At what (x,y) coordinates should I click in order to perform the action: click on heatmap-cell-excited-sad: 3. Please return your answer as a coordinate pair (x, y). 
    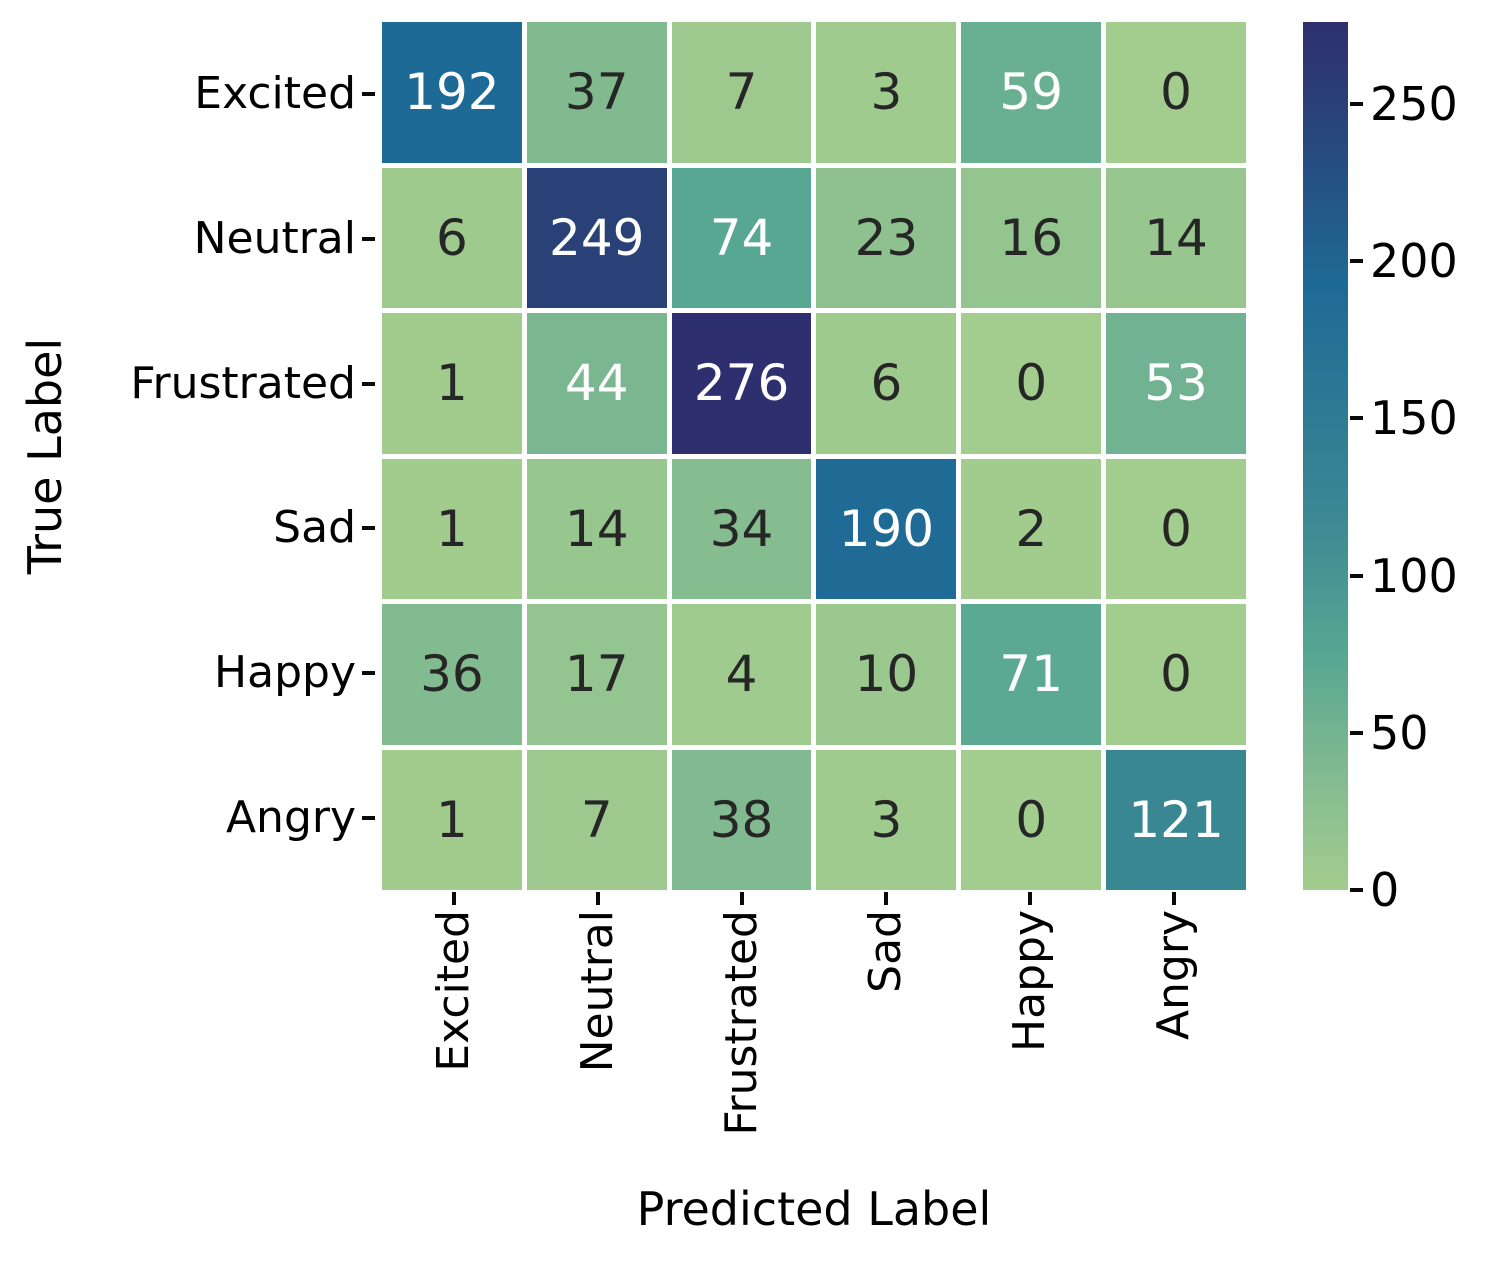
    Looking at the image, I should click on (886, 92).